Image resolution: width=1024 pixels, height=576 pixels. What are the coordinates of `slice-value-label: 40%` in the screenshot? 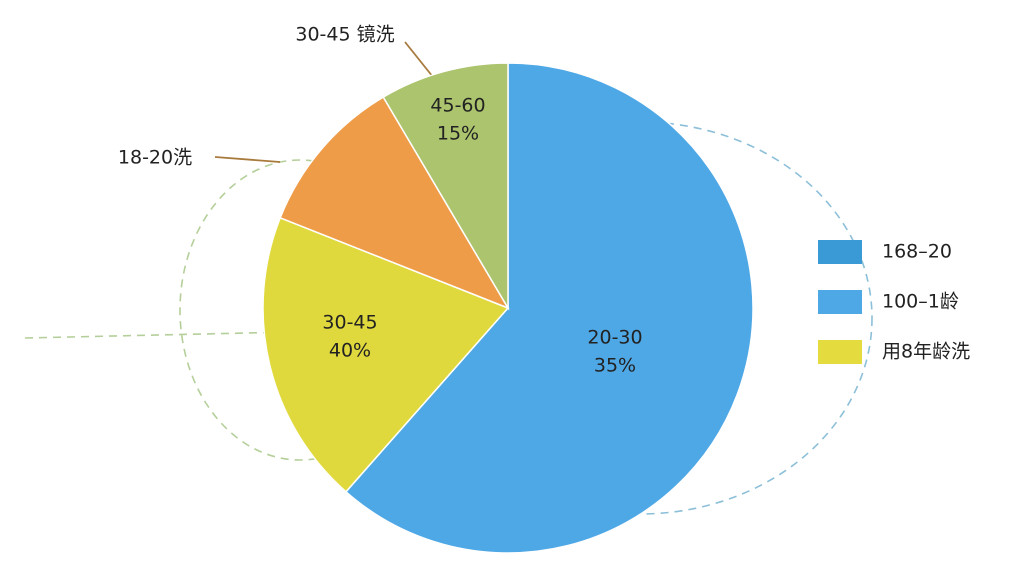 It's located at (350, 351).